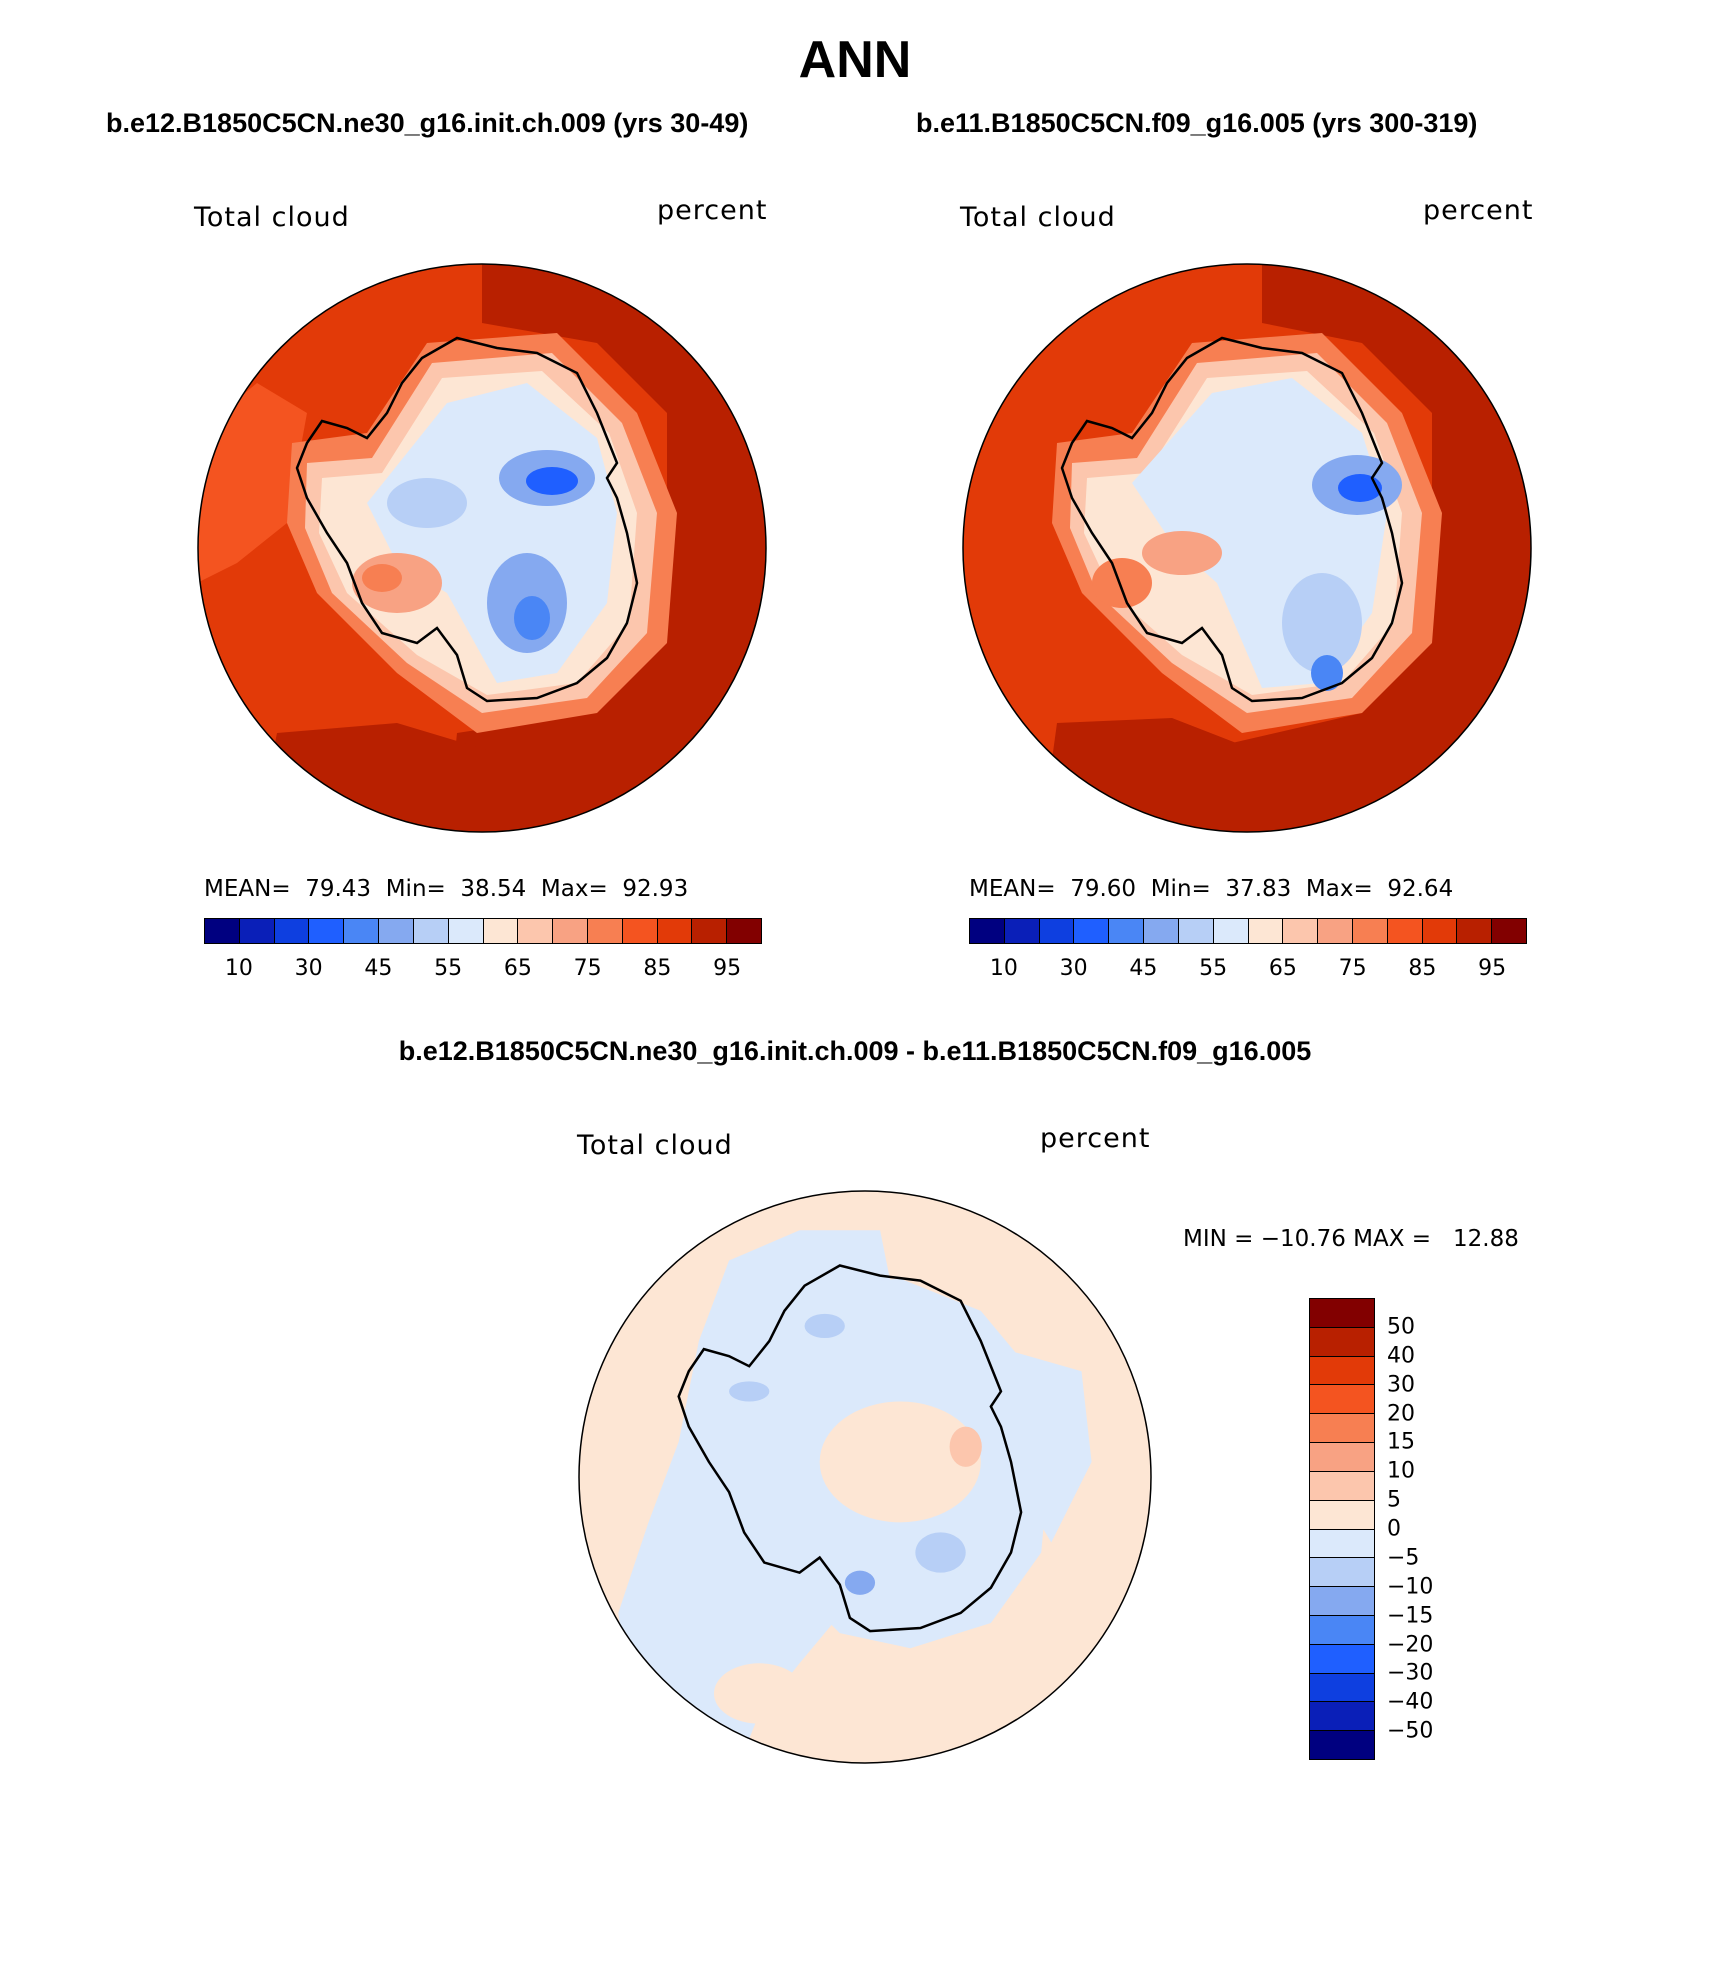  What do you see at coordinates (238, 968) in the screenshot?
I see `panel1-colorbar-tick-label: 10` at bounding box center [238, 968].